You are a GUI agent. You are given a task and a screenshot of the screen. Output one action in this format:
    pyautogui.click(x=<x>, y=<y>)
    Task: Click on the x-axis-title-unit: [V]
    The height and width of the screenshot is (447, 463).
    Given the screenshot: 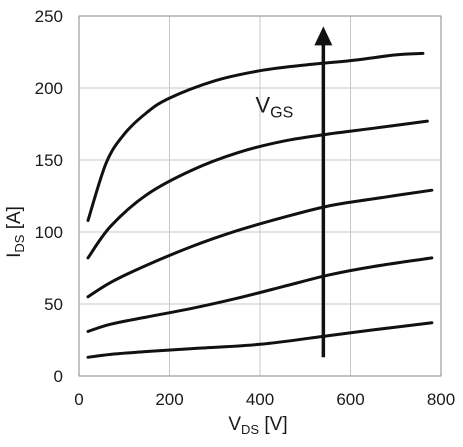 What is the action you would take?
    pyautogui.click(x=273, y=424)
    